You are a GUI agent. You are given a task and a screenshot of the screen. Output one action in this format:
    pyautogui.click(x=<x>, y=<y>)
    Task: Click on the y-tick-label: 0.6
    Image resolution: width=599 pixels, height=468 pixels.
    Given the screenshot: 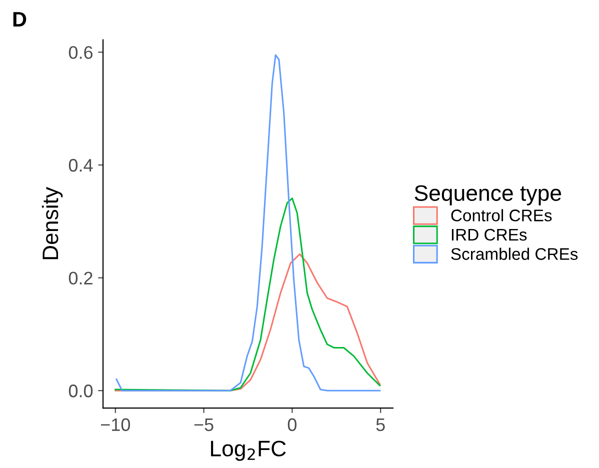 What is the action you would take?
    pyautogui.click(x=80, y=52)
    